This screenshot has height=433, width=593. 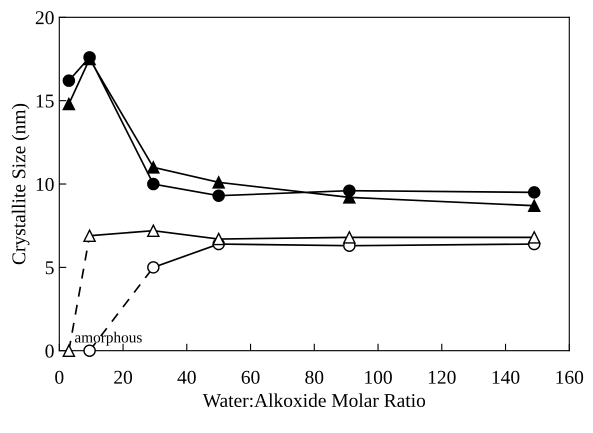 What do you see at coordinates (123, 377) in the screenshot?
I see `x-tick-label: 20` at bounding box center [123, 377].